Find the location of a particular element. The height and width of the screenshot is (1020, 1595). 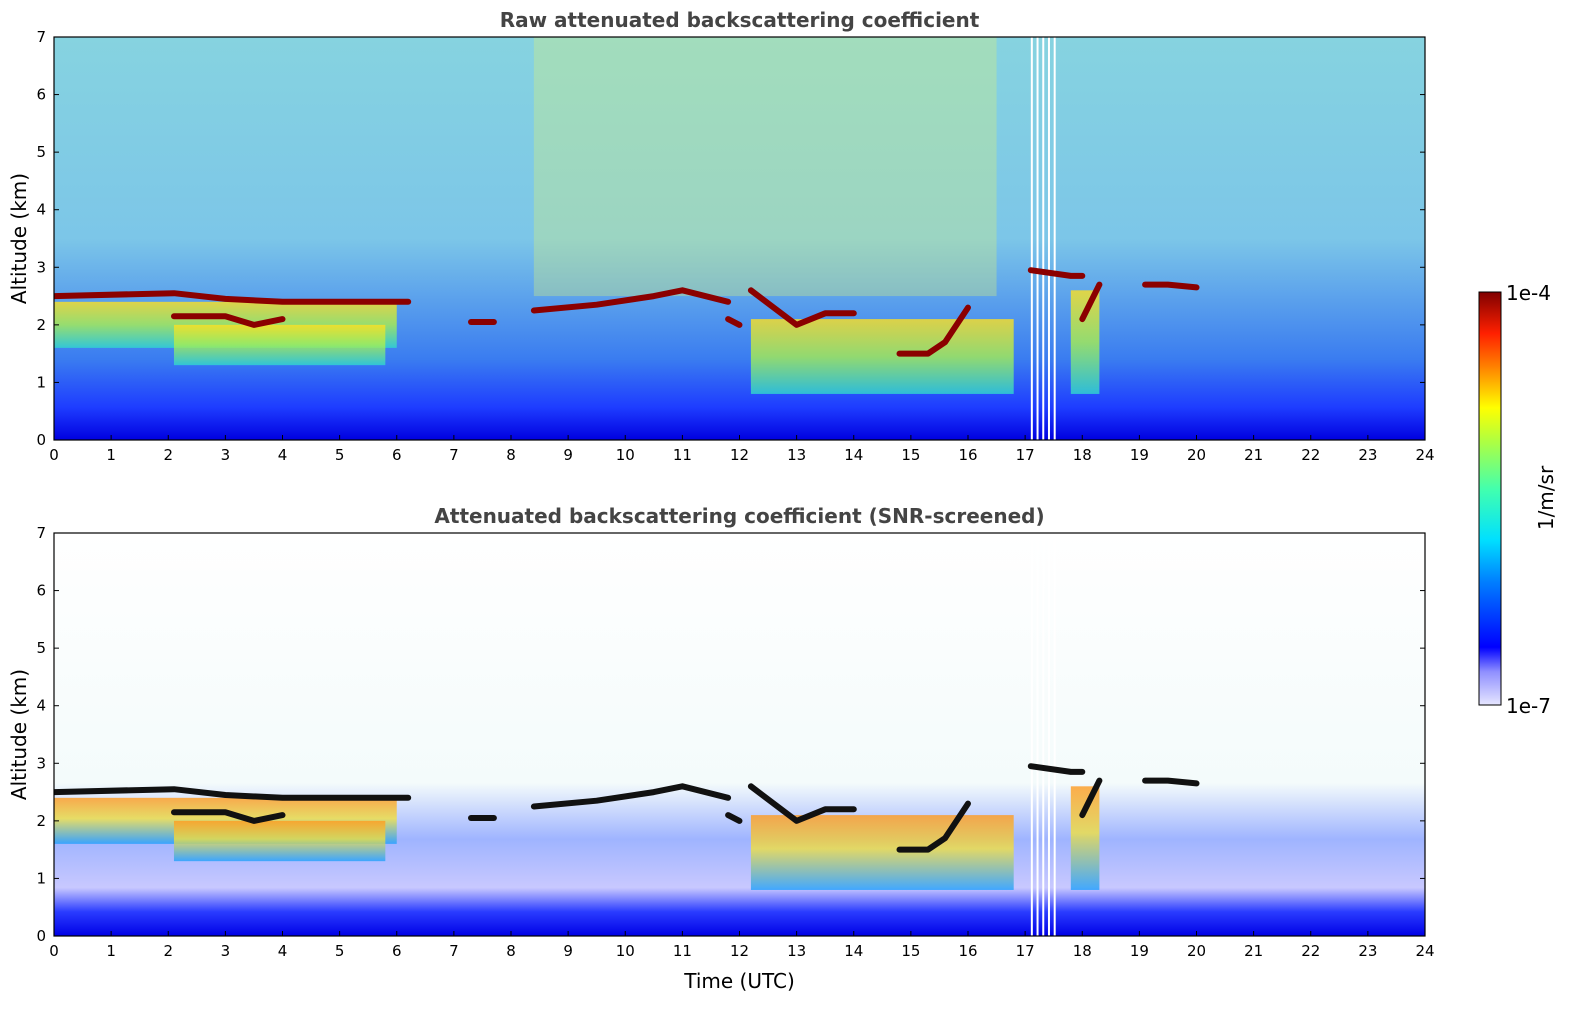

x-tick-label: 18 is located at coordinates (1082, 951).